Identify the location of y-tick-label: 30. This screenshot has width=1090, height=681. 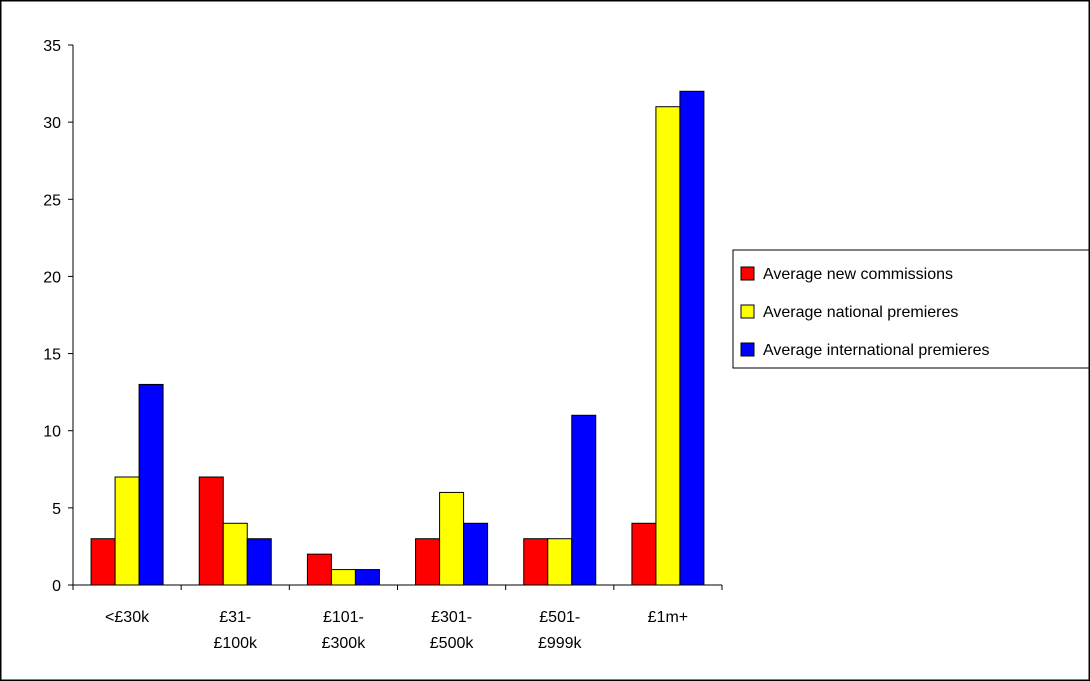
(52, 123).